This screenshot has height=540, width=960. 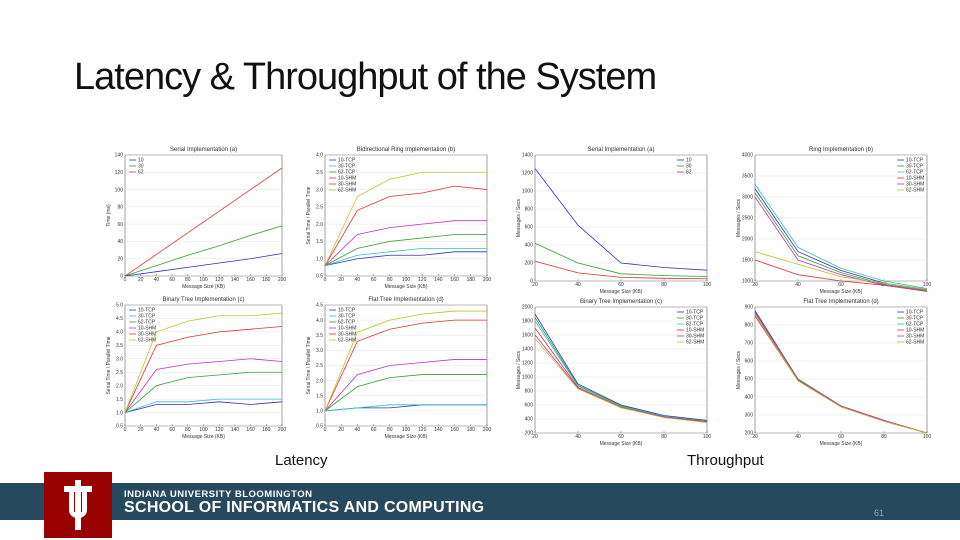 I want to click on trident, so click(x=78, y=502).